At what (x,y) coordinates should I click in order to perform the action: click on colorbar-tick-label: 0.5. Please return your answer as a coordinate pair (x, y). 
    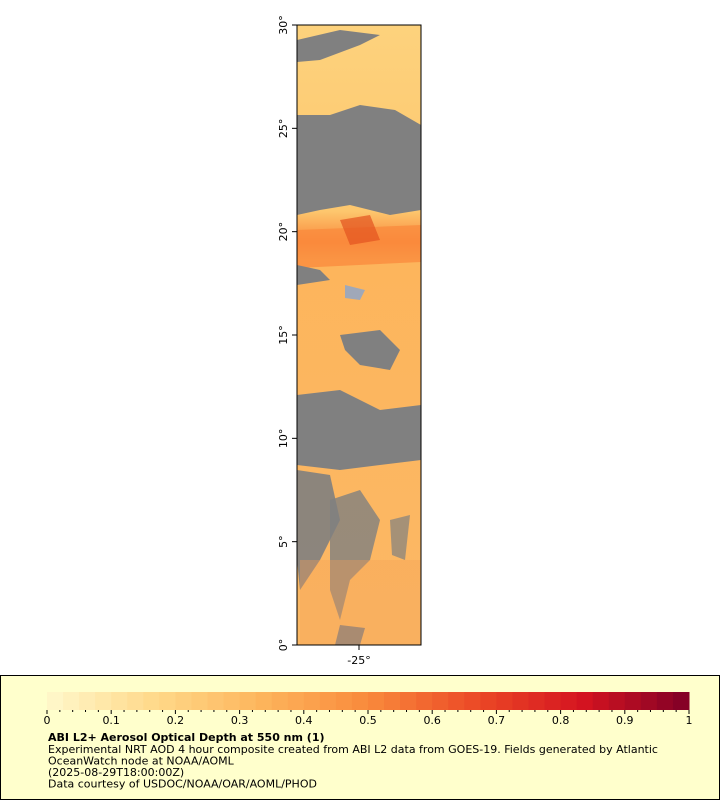
    Looking at the image, I should click on (368, 720).